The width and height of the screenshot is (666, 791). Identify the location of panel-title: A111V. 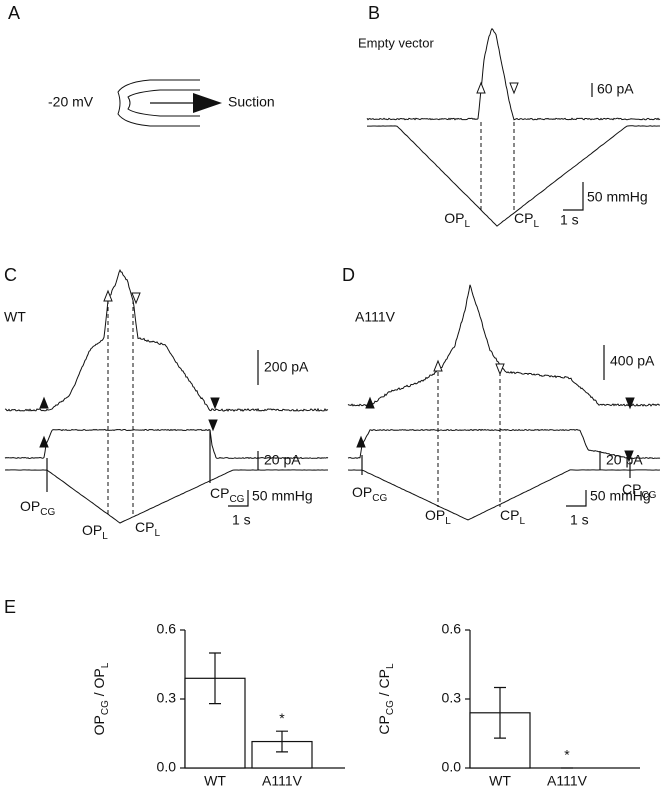
(375, 317).